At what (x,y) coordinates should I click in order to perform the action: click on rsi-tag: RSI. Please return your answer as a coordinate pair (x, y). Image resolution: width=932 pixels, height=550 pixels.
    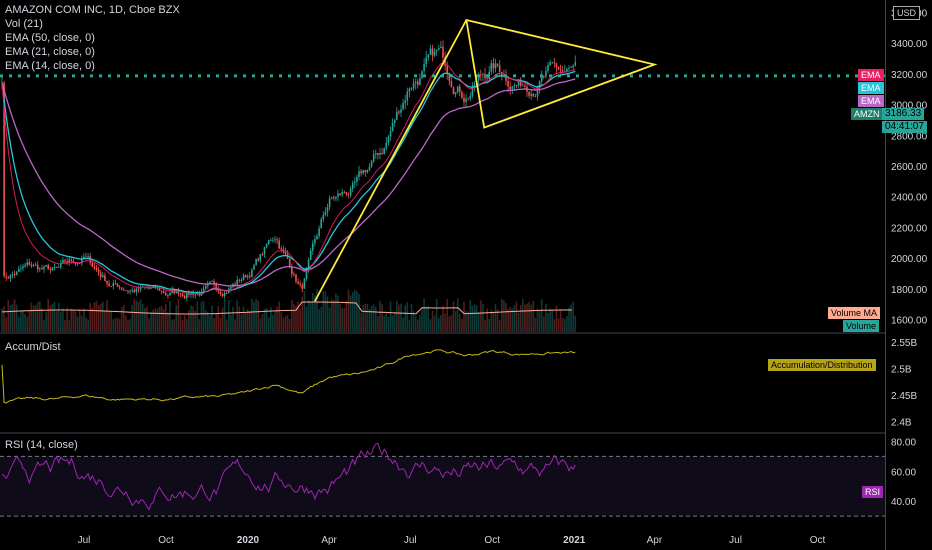
    Looking at the image, I should click on (873, 492).